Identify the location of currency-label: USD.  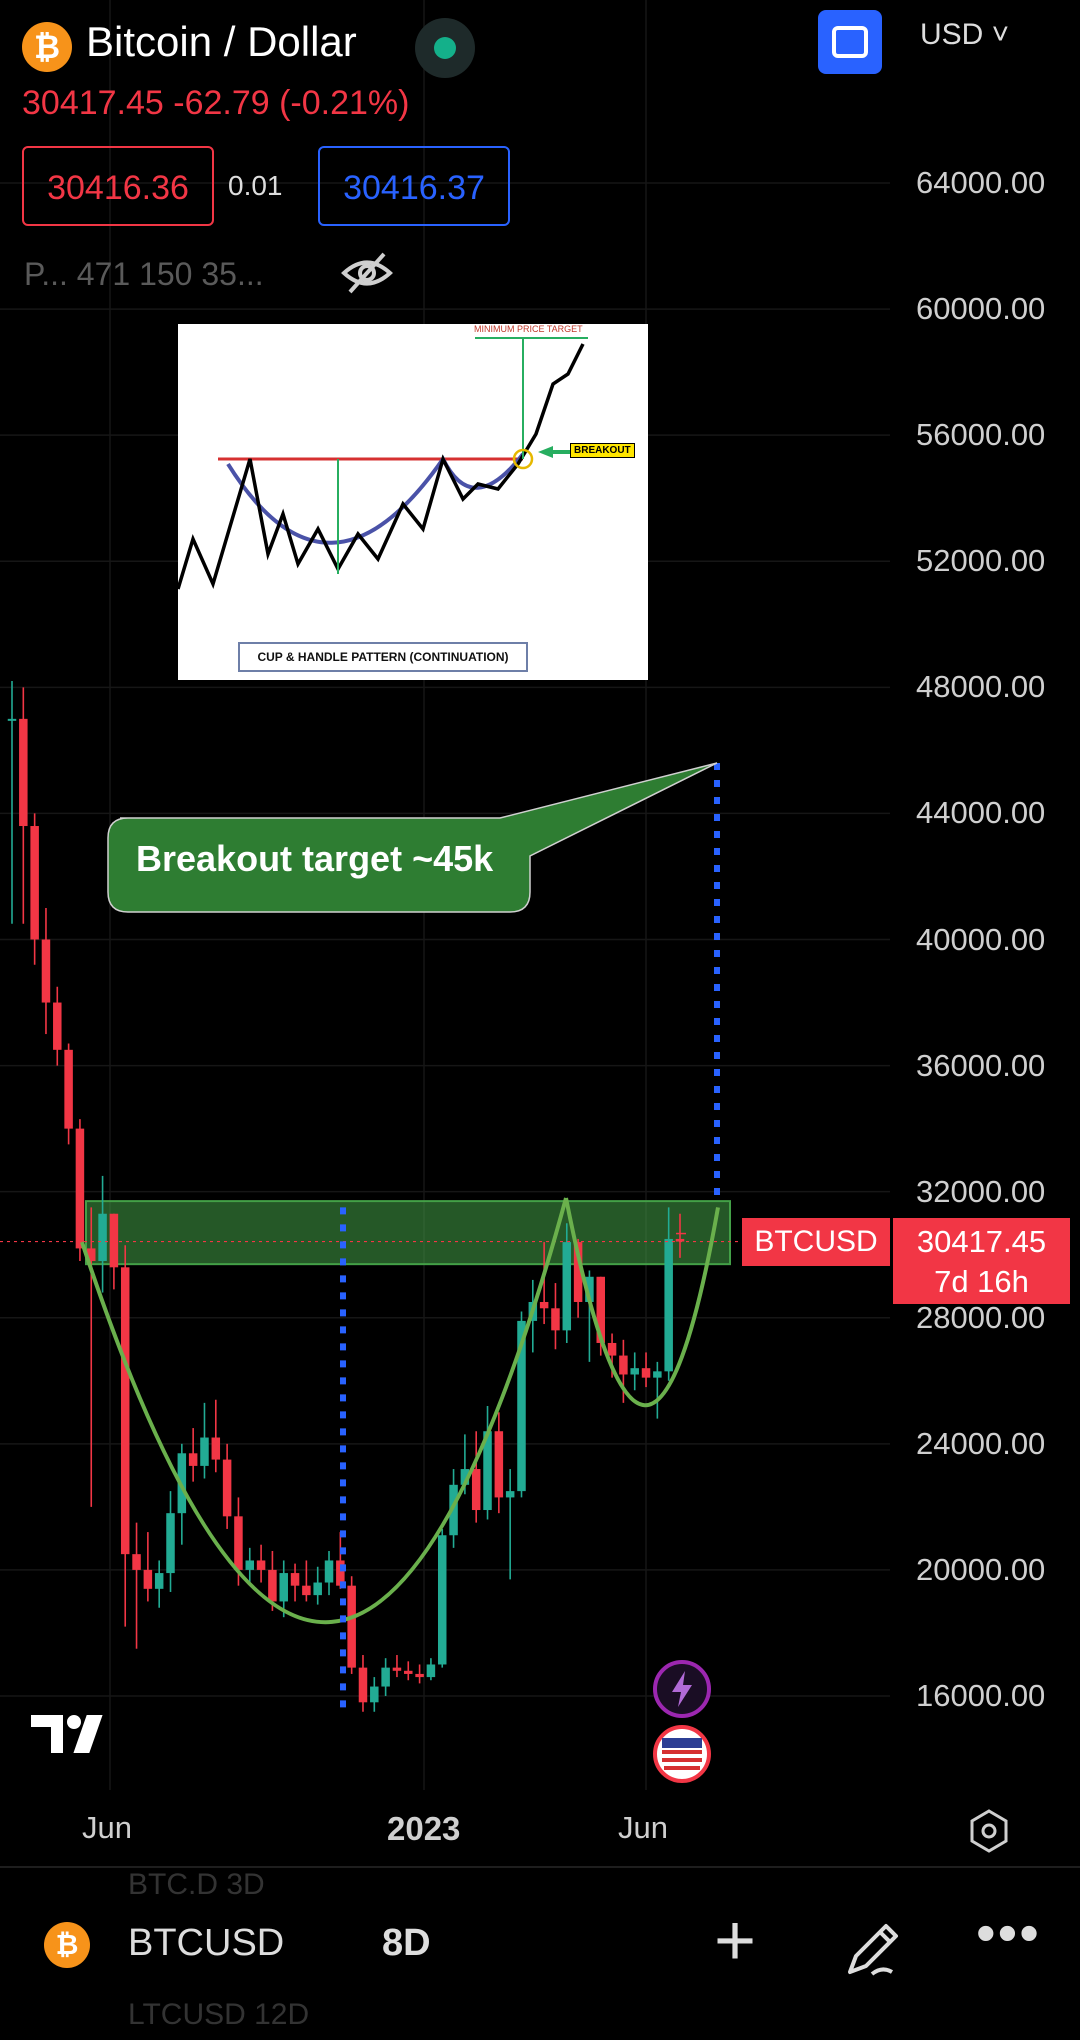
(952, 34).